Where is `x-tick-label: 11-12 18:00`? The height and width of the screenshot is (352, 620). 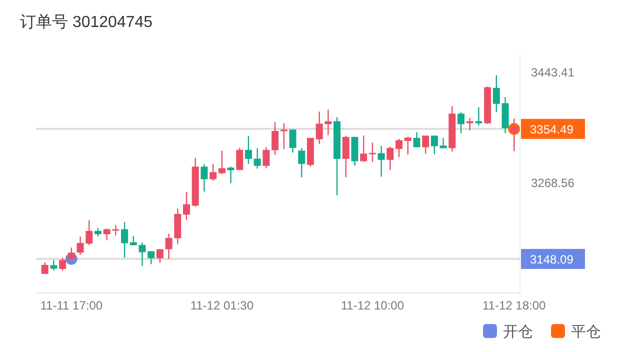
x-tick-label: 11-12 18:00 is located at coordinates (514, 305).